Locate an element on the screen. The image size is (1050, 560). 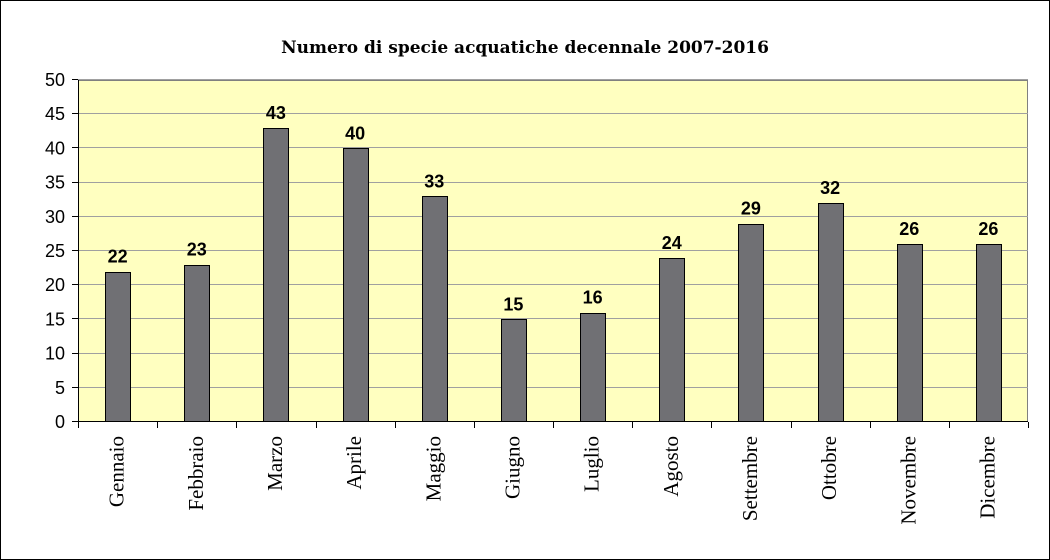
data-label: 22 is located at coordinates (118, 257).